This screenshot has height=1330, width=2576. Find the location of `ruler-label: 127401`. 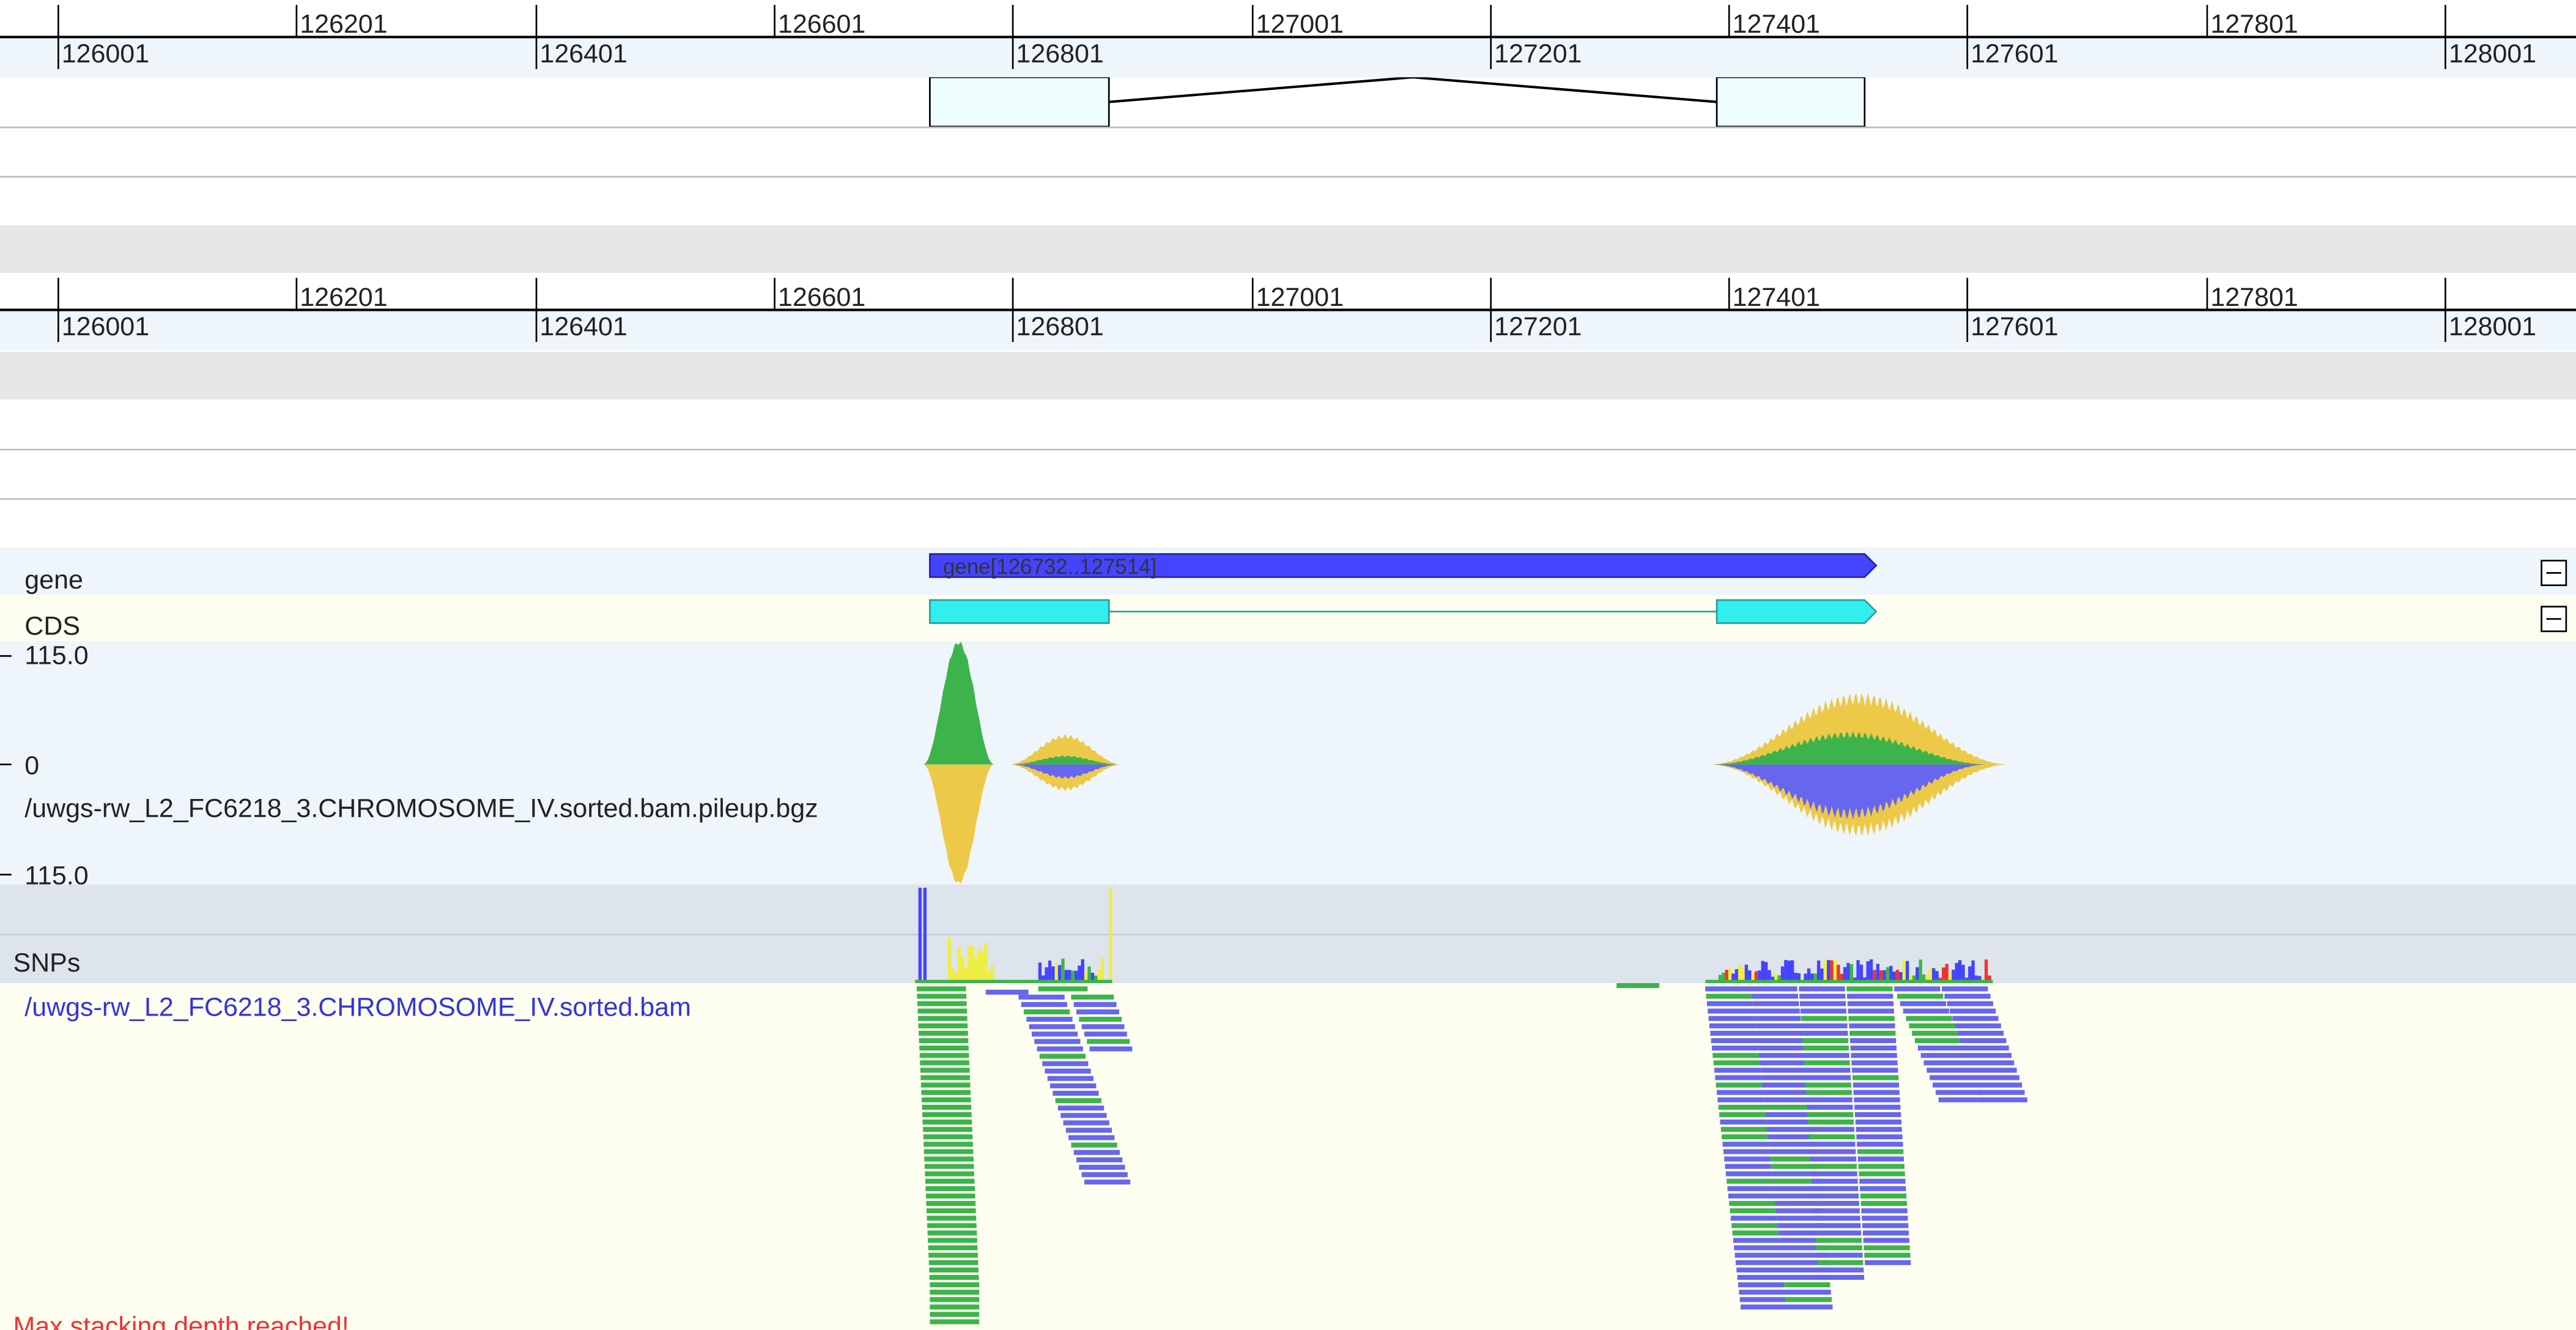

ruler-label: 127401 is located at coordinates (1776, 297).